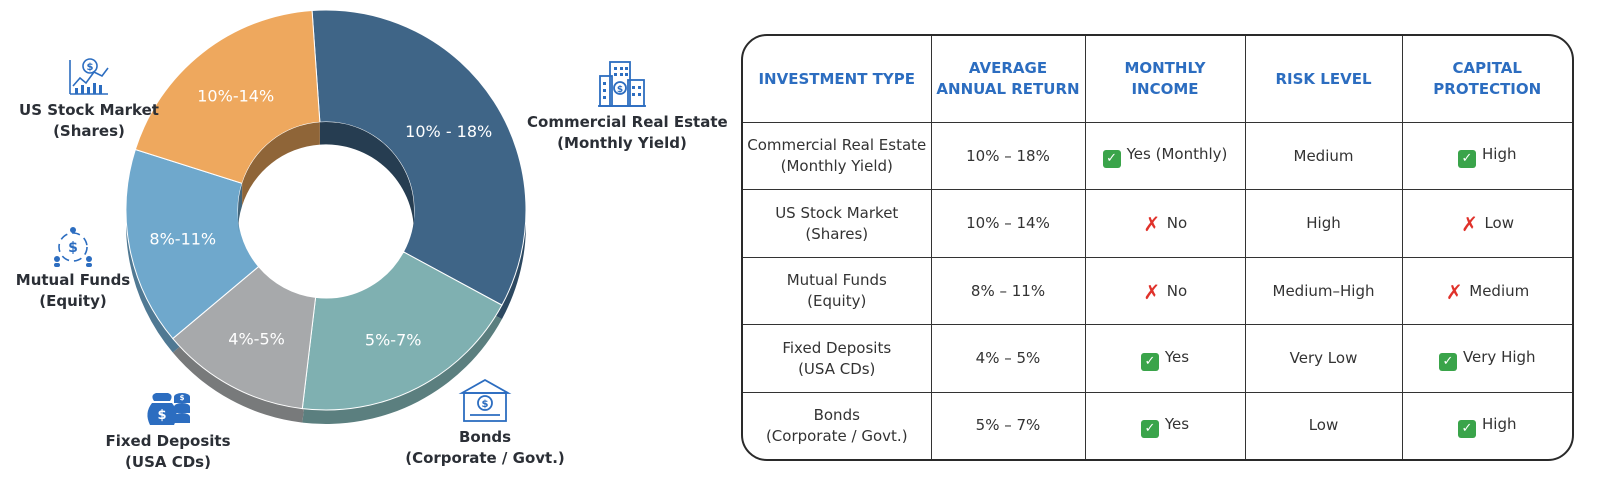 This screenshot has height=501, width=1600. I want to click on category-bonds-sub: (Corporate / Govt.), so click(485, 458).